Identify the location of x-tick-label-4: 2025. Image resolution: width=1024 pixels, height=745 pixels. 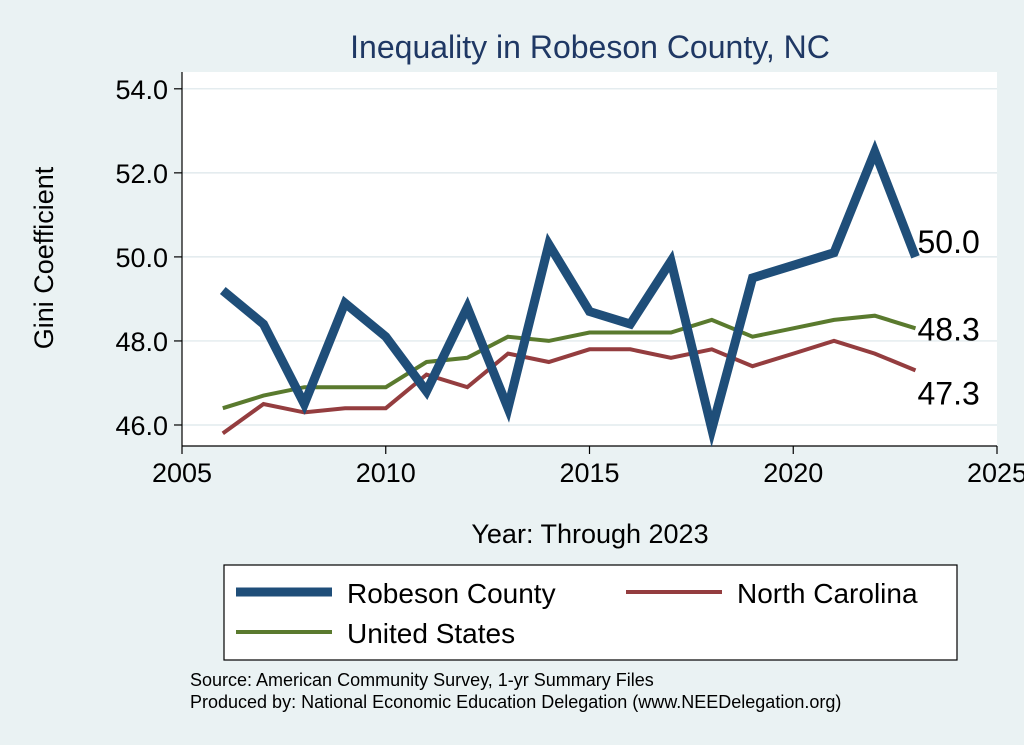
(995, 473).